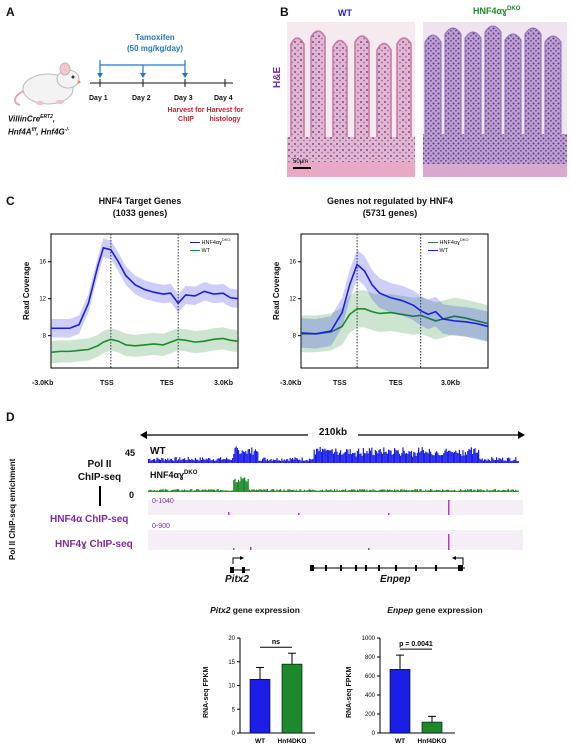 The width and height of the screenshot is (571, 750). I want to click on mouse-genotype: VillinCreERT2, Hnf4Af/f, Hnf4G-/-, so click(39, 125).